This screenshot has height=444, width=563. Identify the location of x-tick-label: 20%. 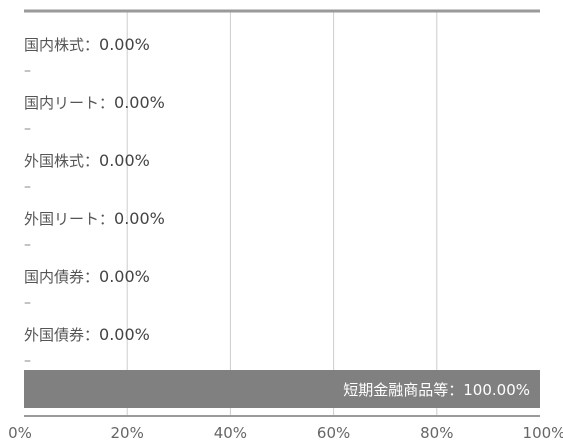
(127, 433).